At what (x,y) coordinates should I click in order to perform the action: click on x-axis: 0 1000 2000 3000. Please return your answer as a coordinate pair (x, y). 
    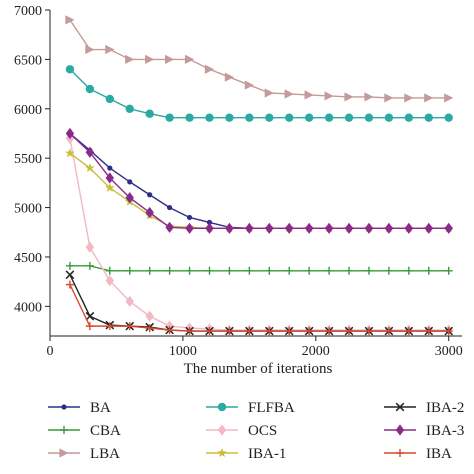
    Looking at the image, I should click on (255, 347).